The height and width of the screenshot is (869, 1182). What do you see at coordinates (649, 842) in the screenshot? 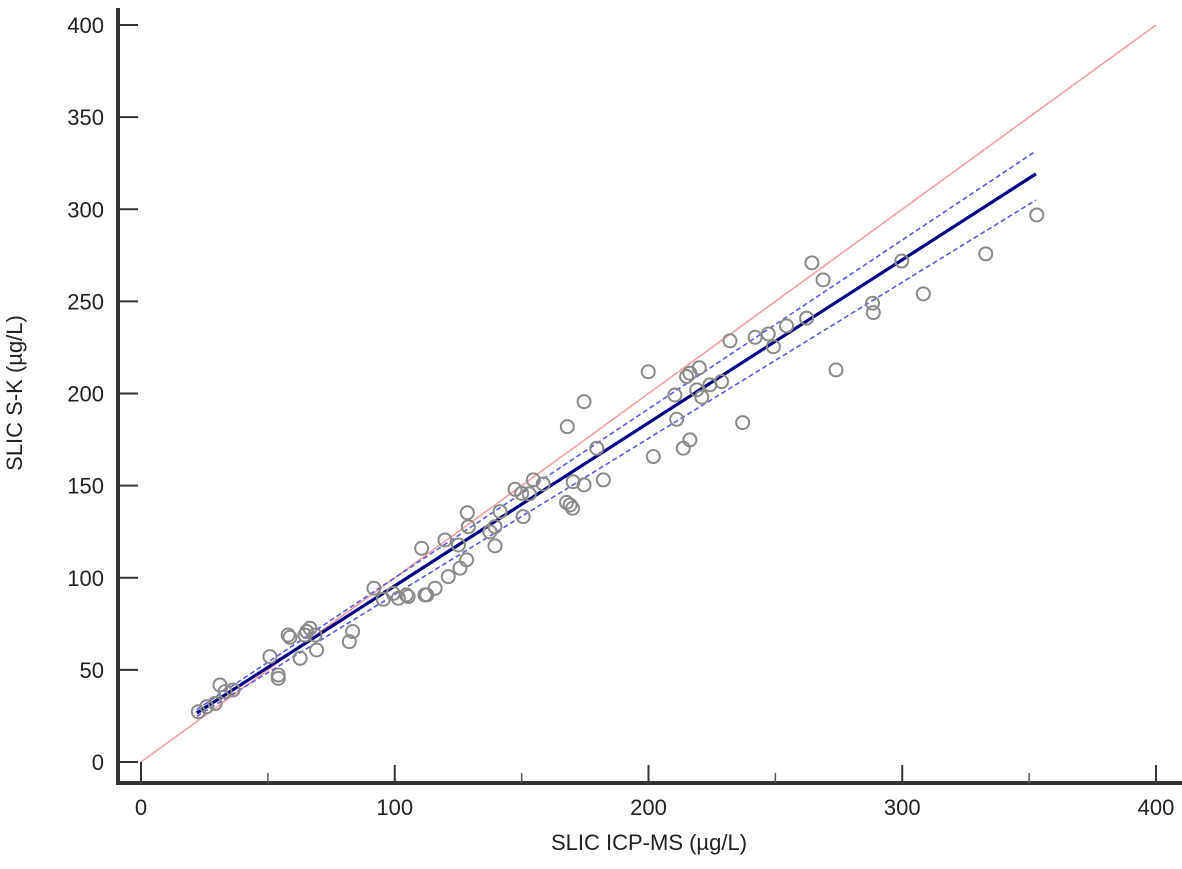
I see `x-axis-title: SLIC ICP-MS (µg/L)` at bounding box center [649, 842].